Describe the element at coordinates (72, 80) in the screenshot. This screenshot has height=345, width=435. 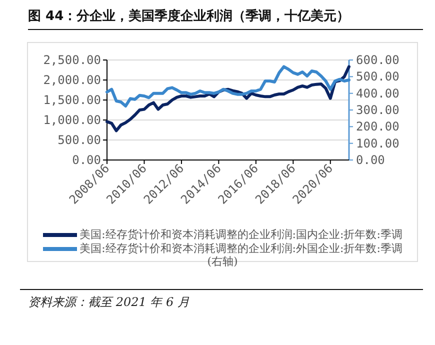
I see `y-tick-label: 2,000.00` at that location.